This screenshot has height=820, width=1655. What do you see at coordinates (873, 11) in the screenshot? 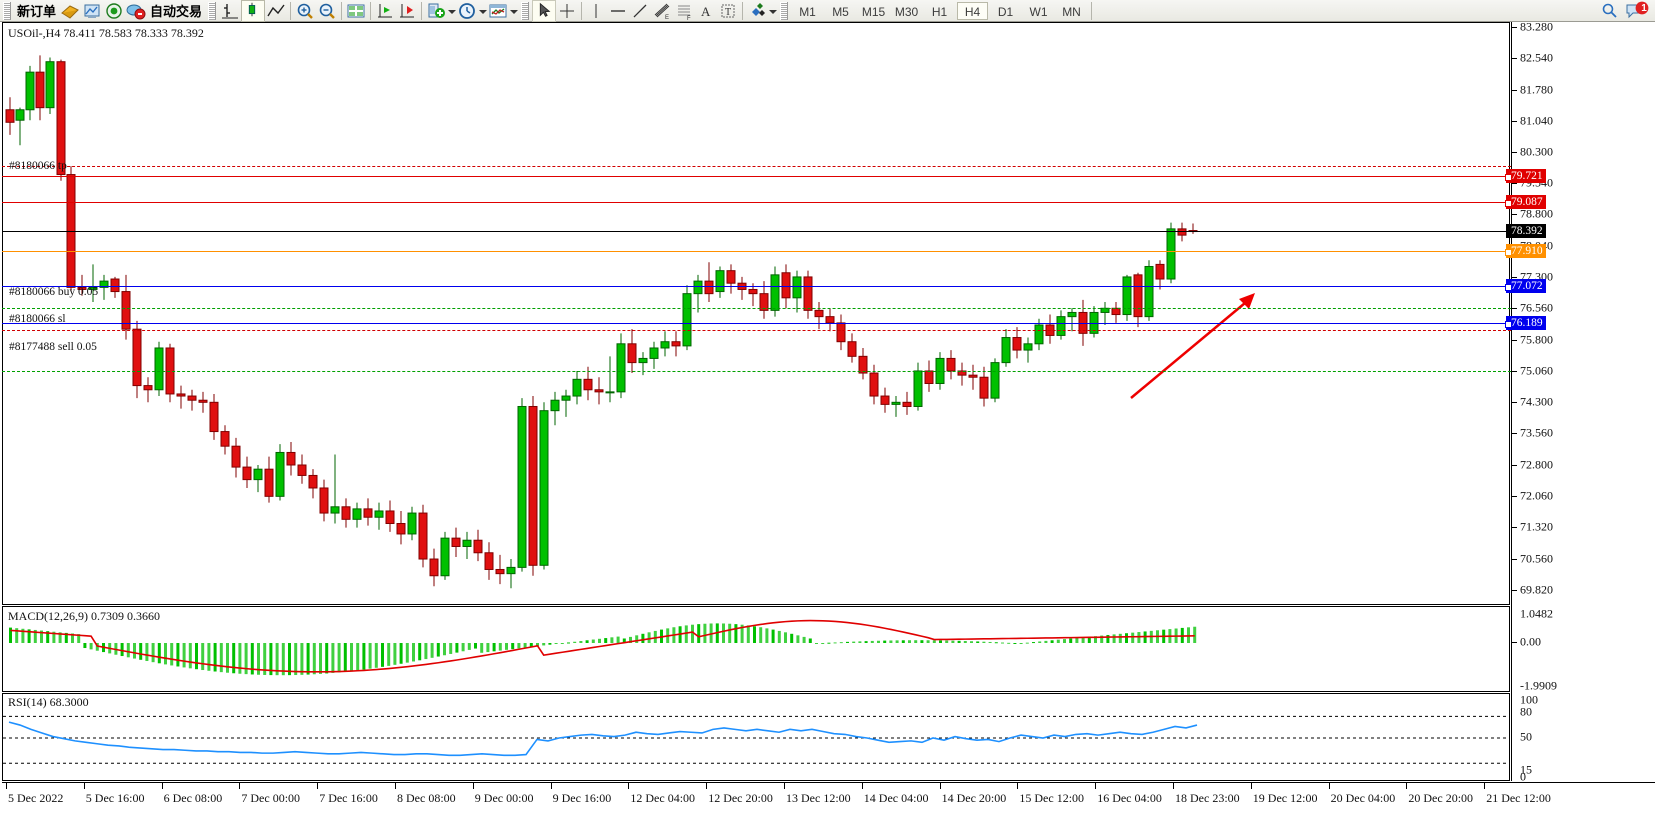
I see `timeframe-m15: M15` at bounding box center [873, 11].